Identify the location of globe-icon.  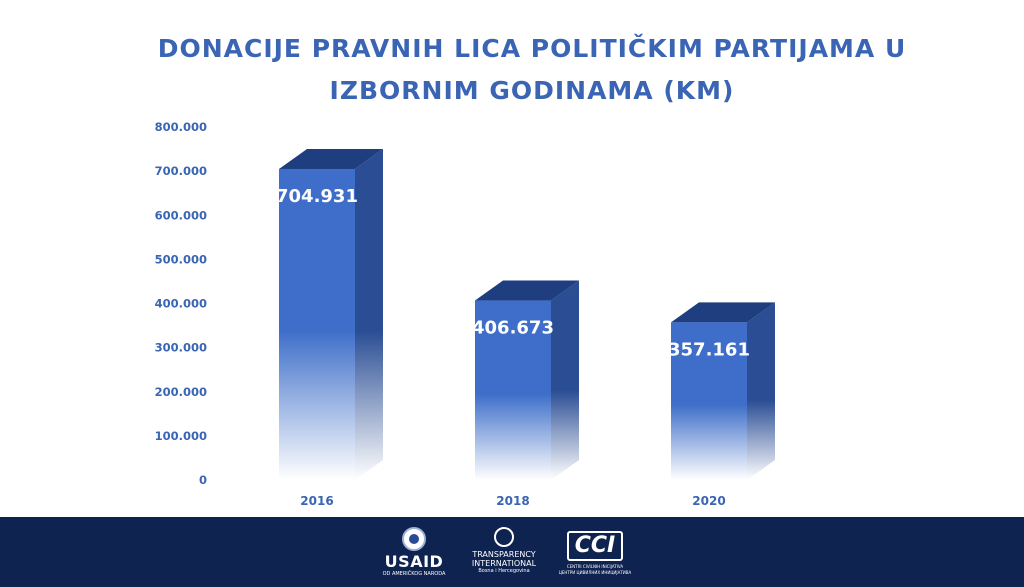
(504, 537).